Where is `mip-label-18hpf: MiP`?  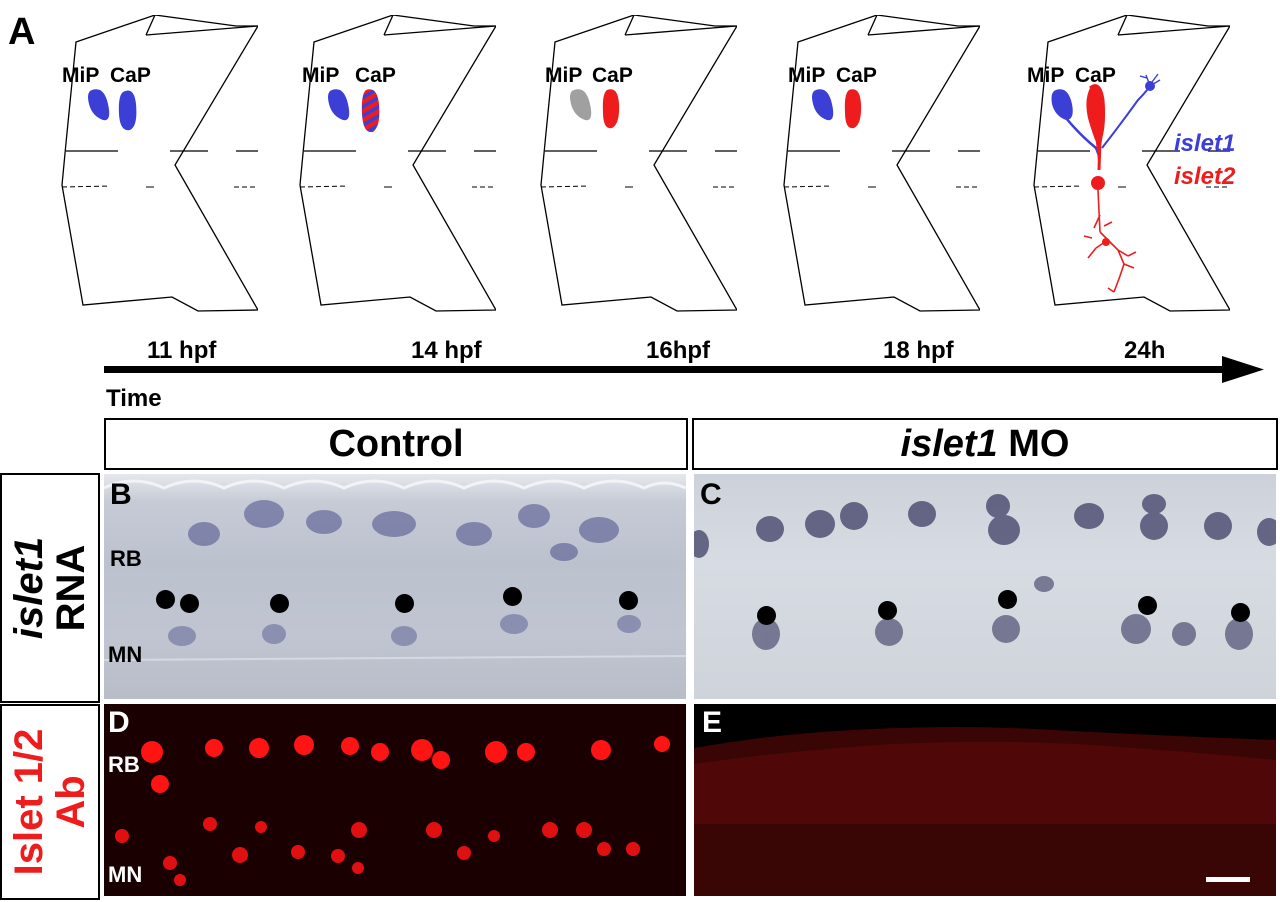
mip-label-18hpf: MiP is located at coordinates (806, 75).